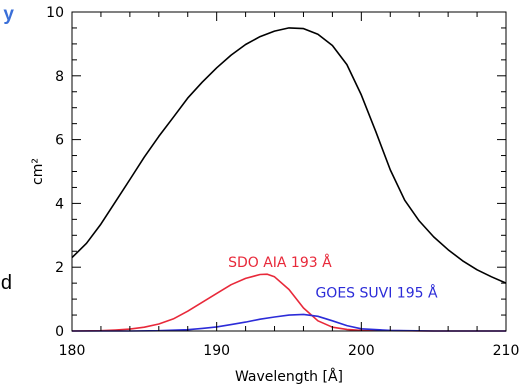  I want to click on x-tick-label: 180, so click(72, 351).